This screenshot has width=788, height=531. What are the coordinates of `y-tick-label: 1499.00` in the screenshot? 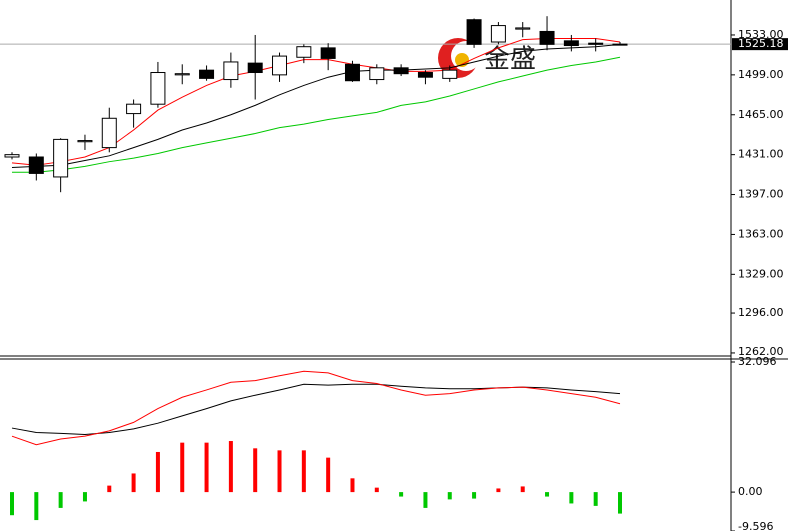 It's located at (761, 74).